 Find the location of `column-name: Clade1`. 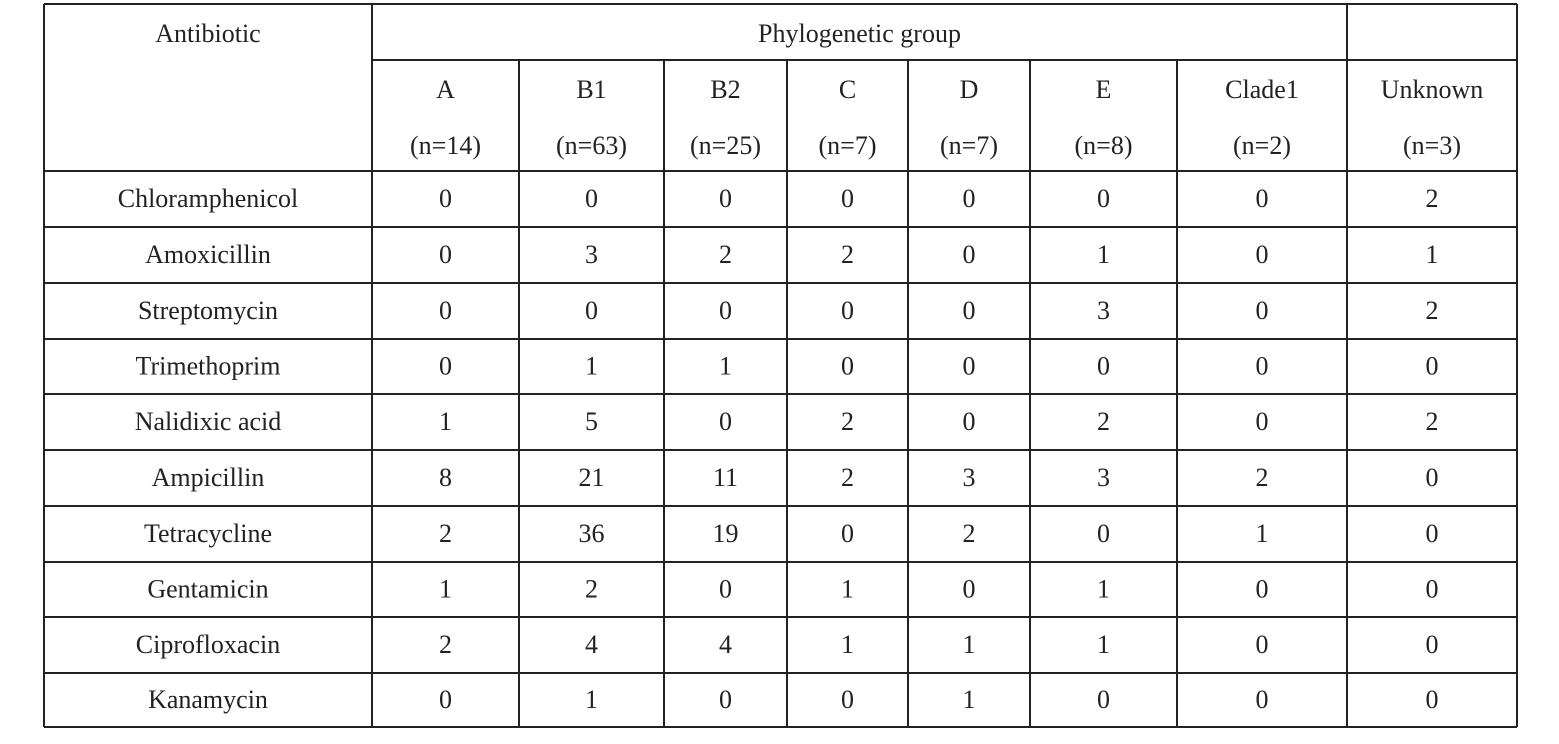

column-name: Clade1 is located at coordinates (1262, 89).